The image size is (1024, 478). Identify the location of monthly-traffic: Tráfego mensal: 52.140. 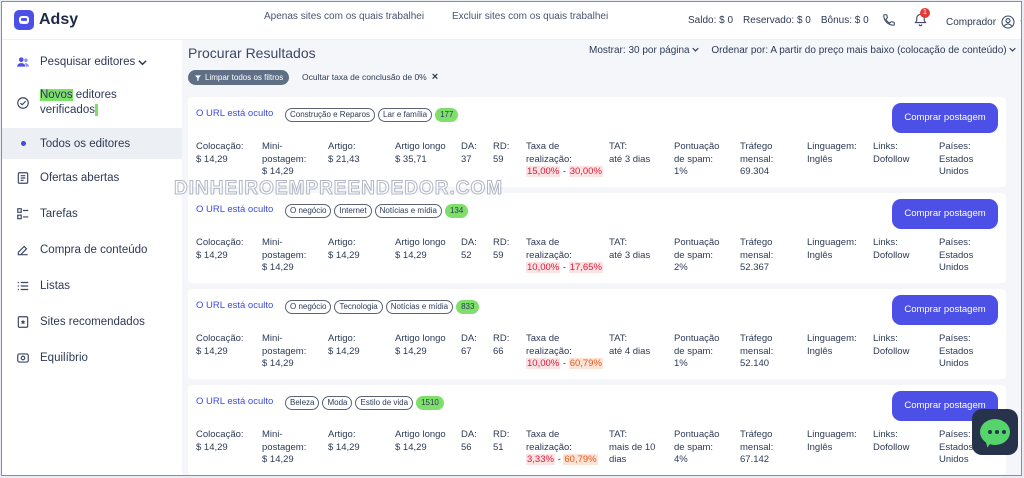
(757, 351).